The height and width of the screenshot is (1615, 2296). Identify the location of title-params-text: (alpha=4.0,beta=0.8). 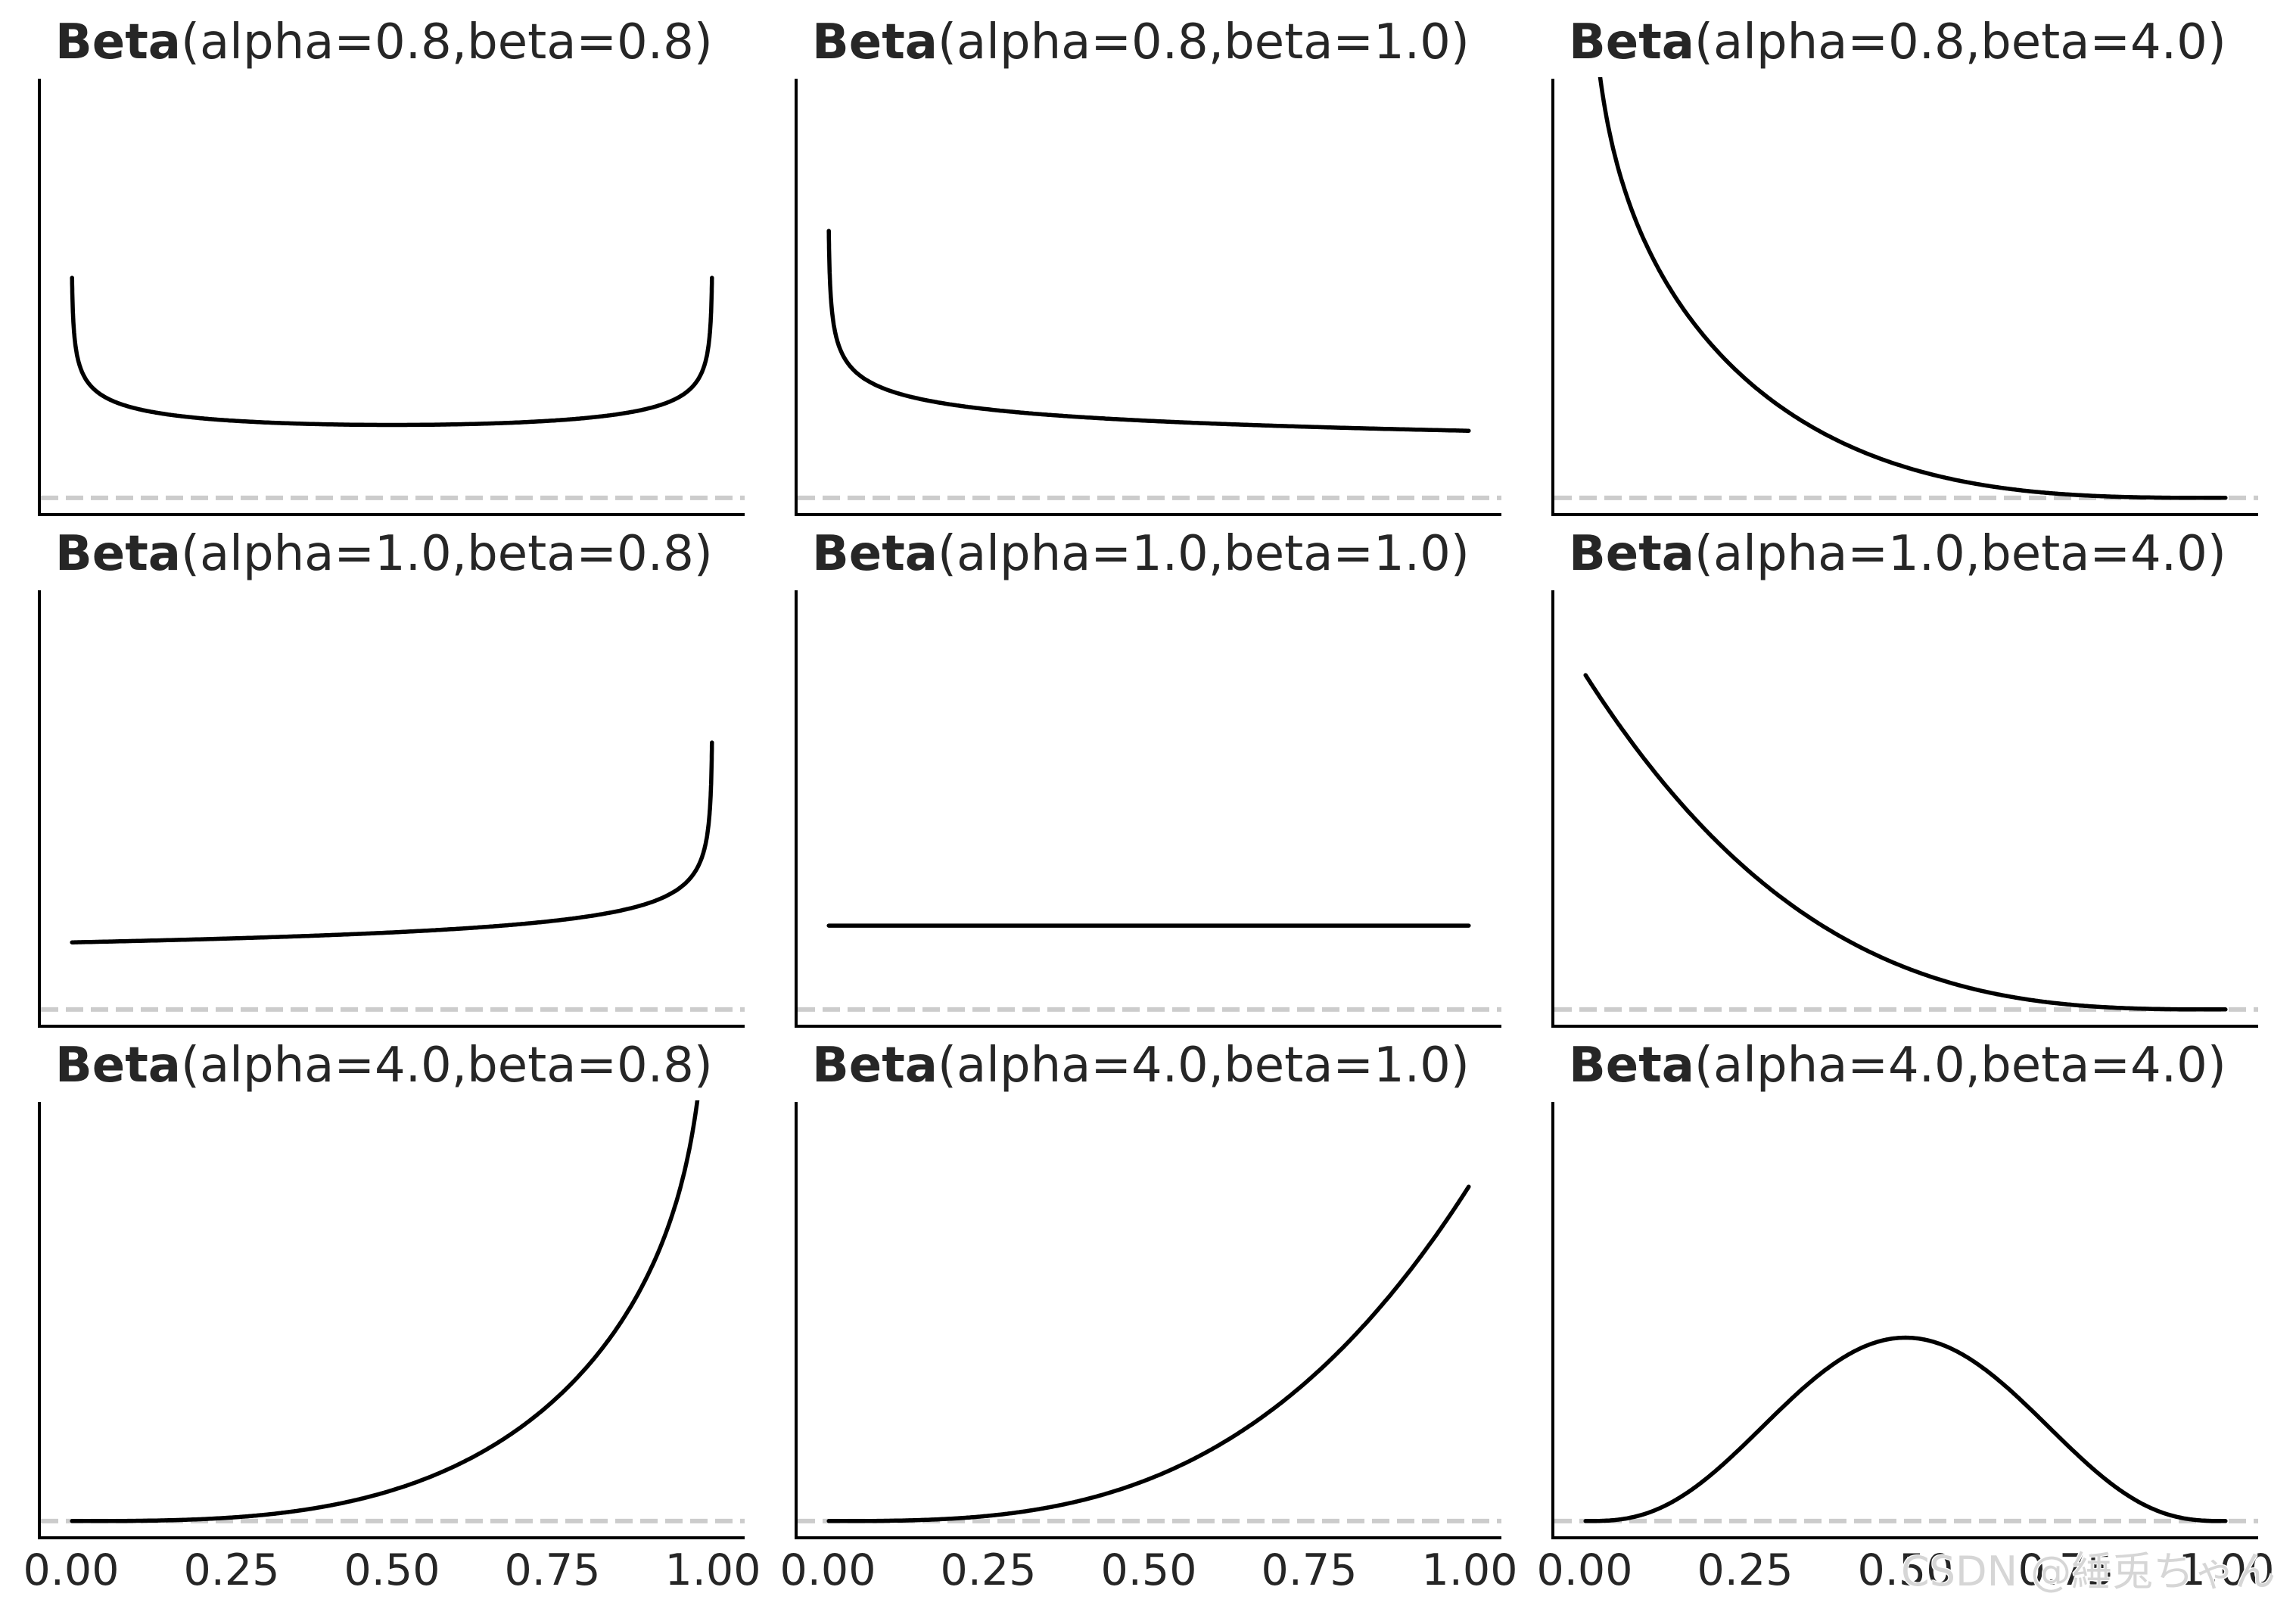
(446, 1066).